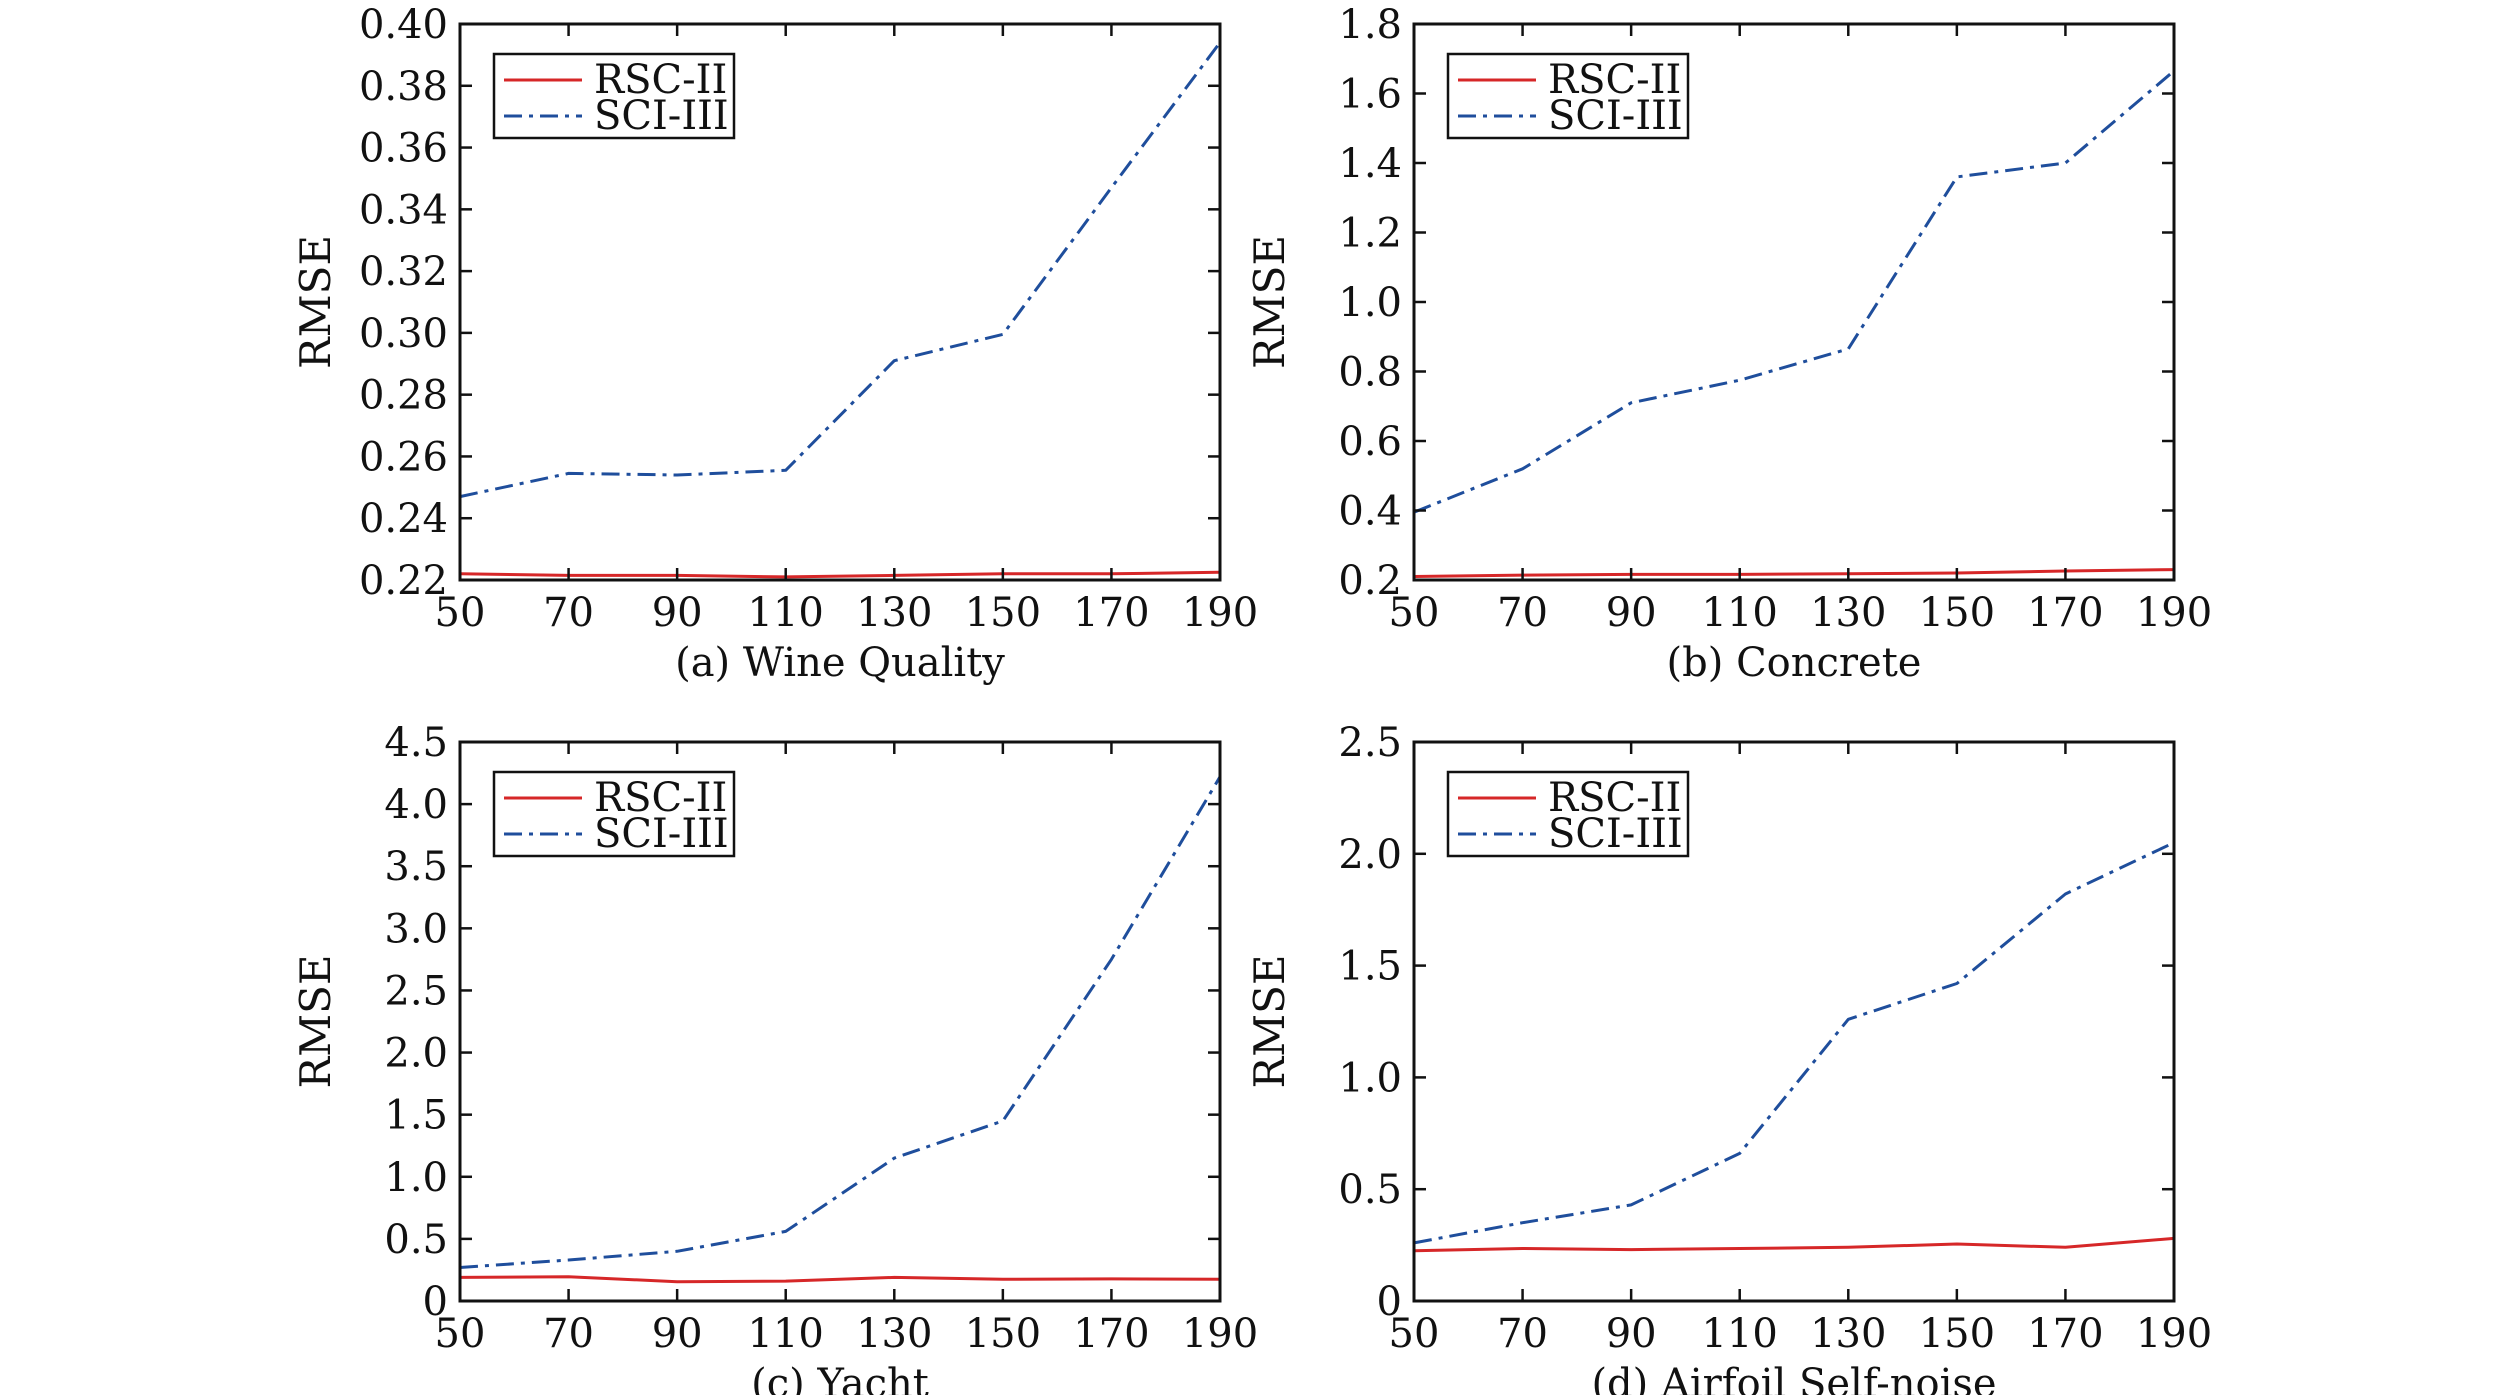  Describe the element at coordinates (1370, 164) in the screenshot. I see `y-tick-label: 1.4` at that location.